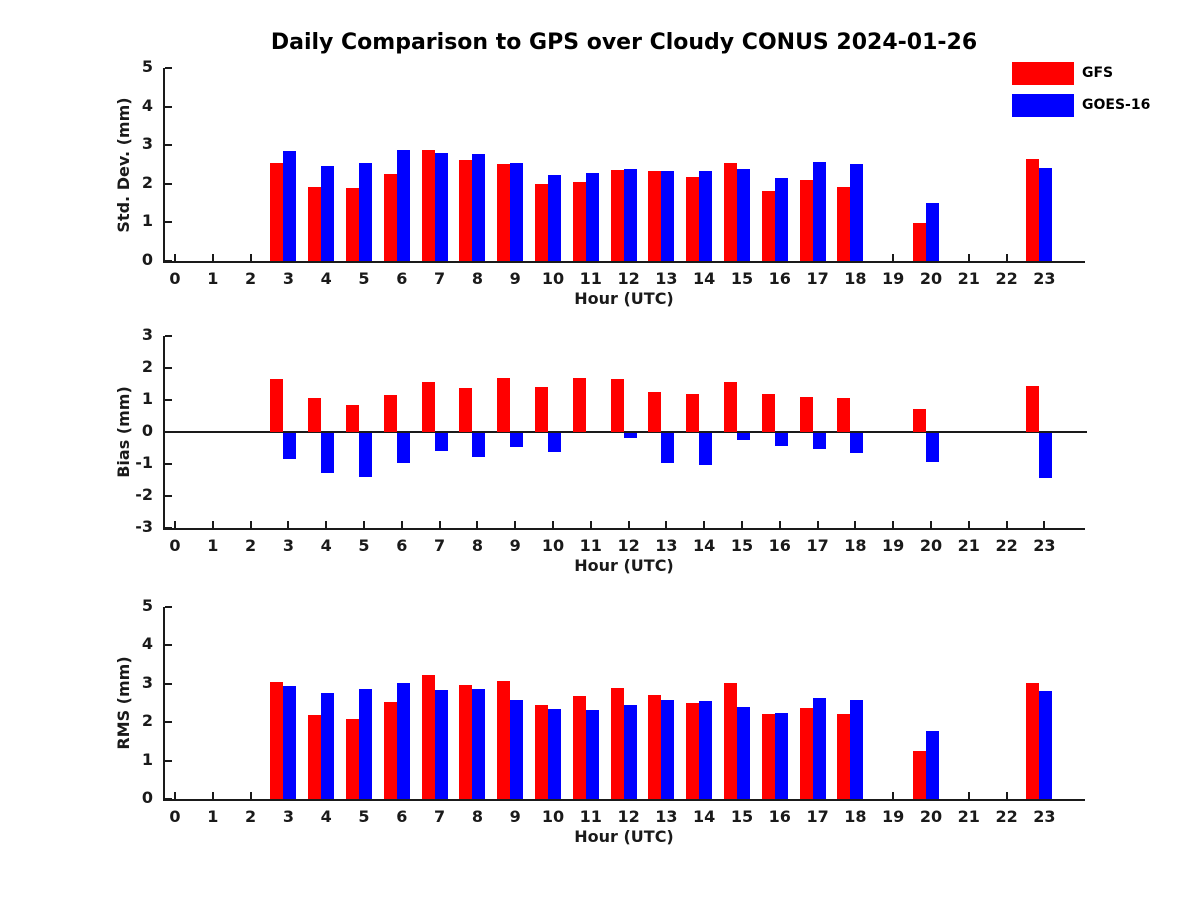 The image size is (1200, 900). What do you see at coordinates (590, 545) in the screenshot?
I see `x-tick-label-bias: 11` at bounding box center [590, 545].